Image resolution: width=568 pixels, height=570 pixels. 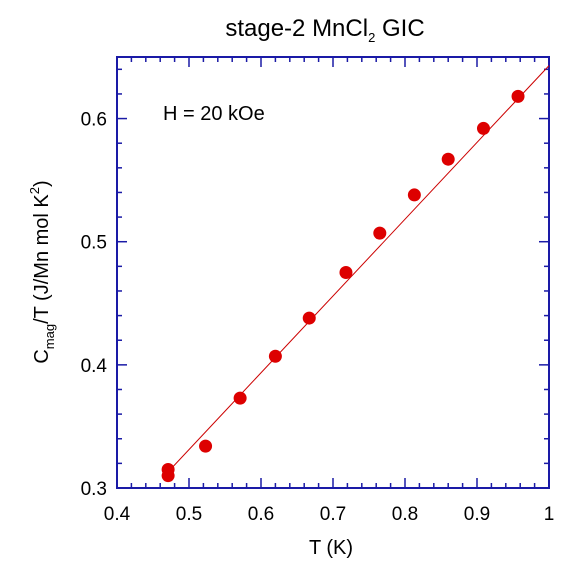 I want to click on chart-title: stage-2 MnCl2 GIC, so click(x=324, y=30).